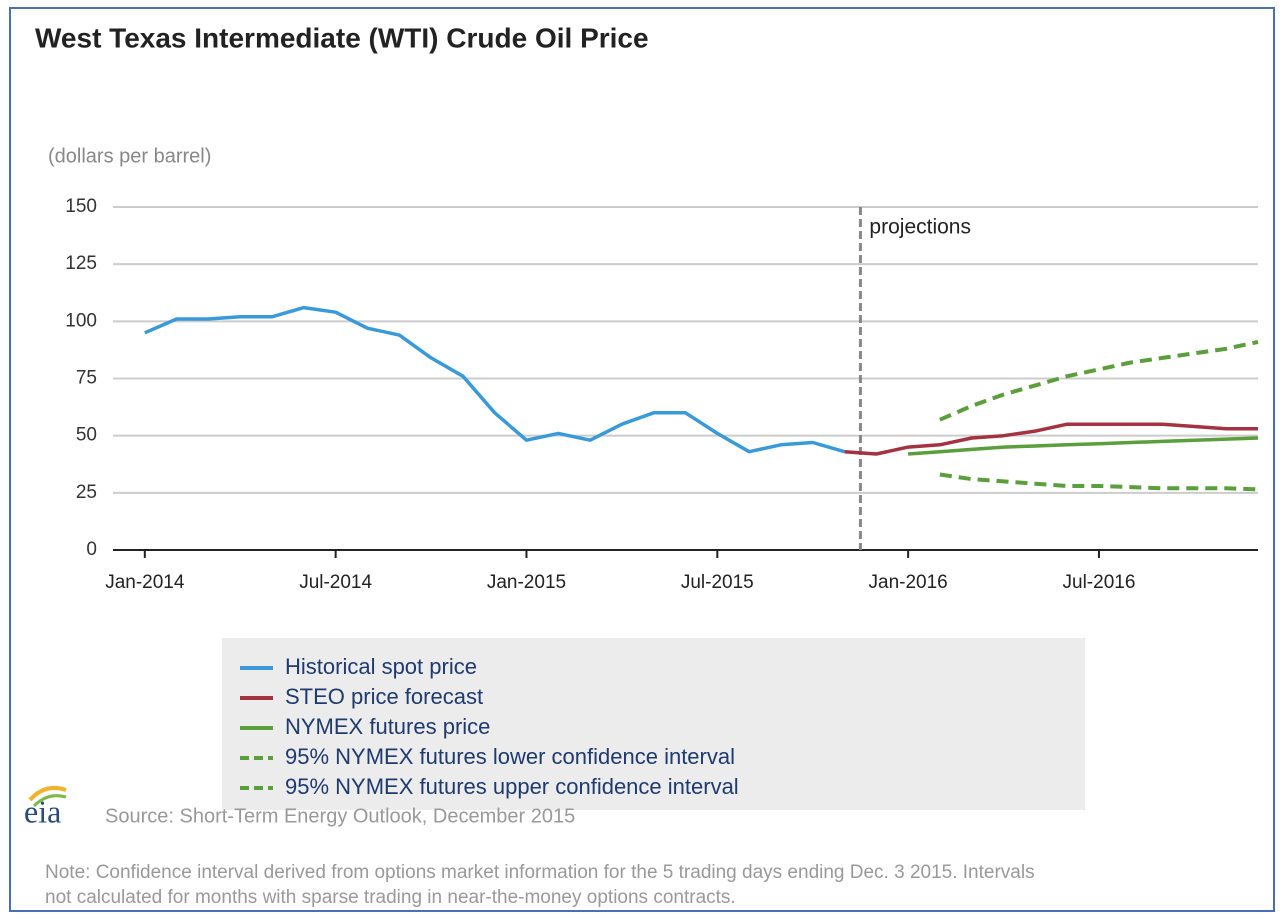 The width and height of the screenshot is (1285, 923). I want to click on legend-label: Historical spot price, so click(381, 666).